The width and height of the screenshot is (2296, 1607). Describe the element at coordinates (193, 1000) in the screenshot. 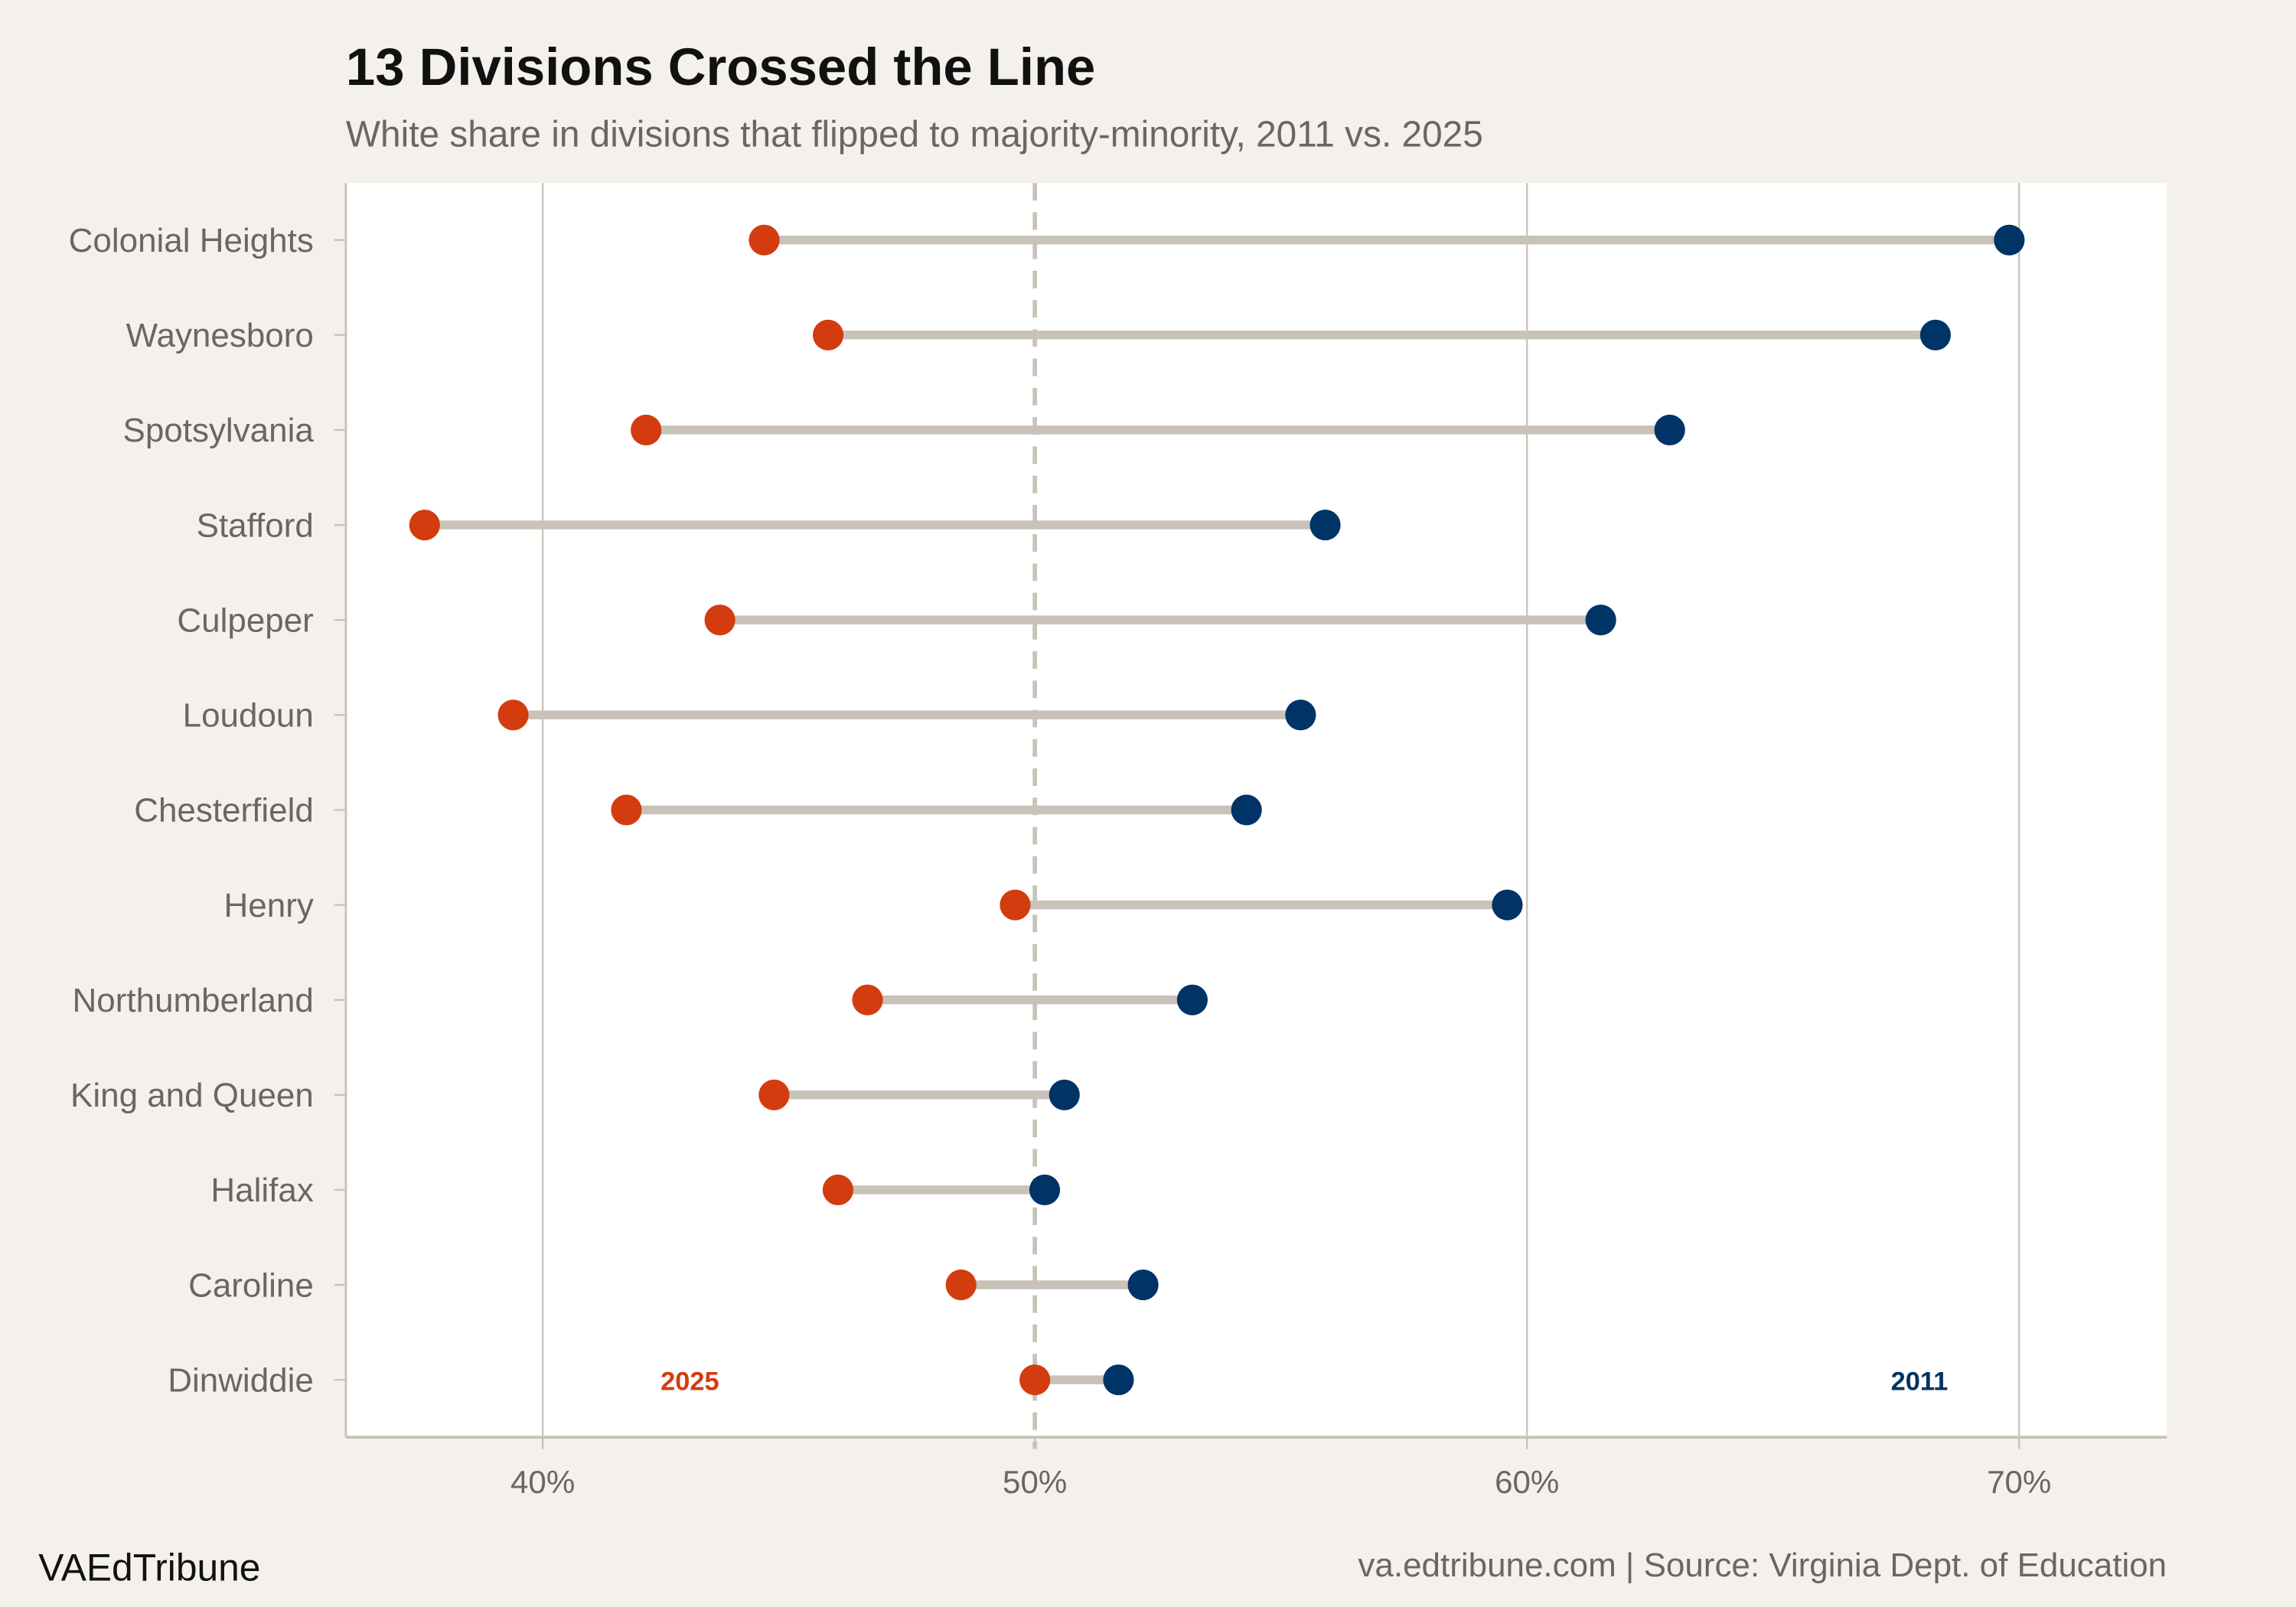

I see `y-category-label: Northumberland` at that location.